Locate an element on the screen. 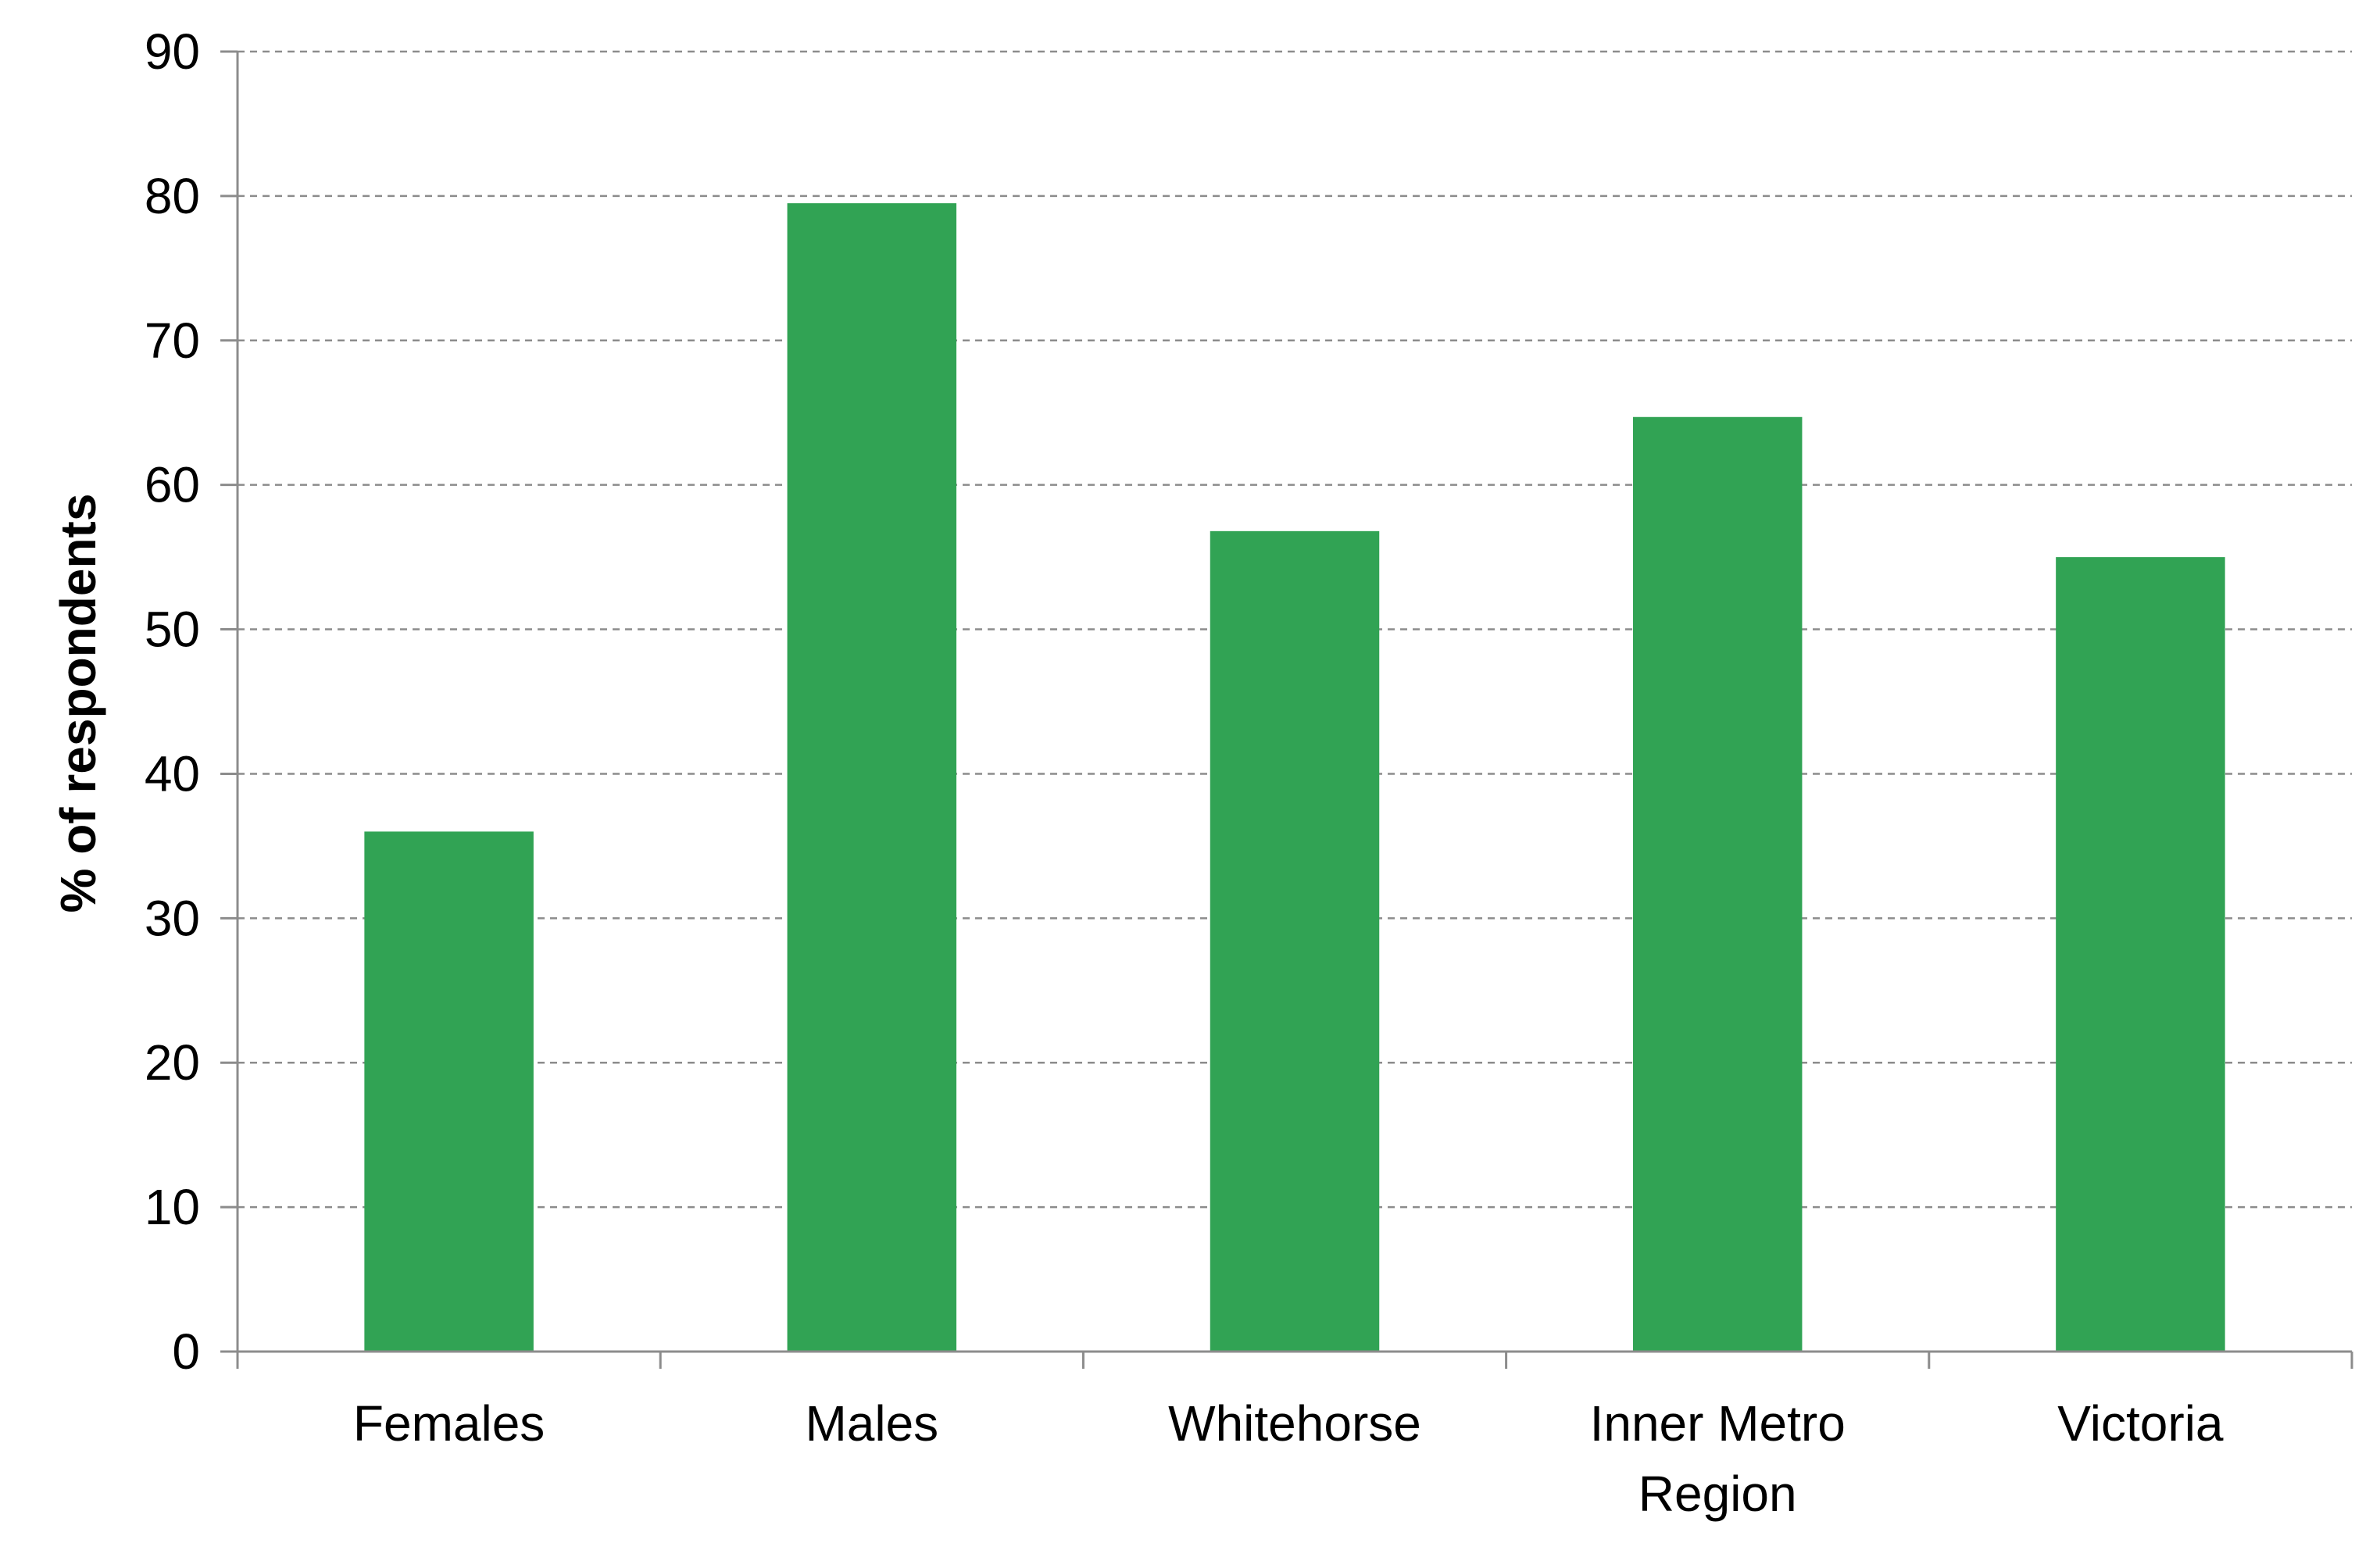  x-category-label-line: Victoria is located at coordinates (2140, 1423).